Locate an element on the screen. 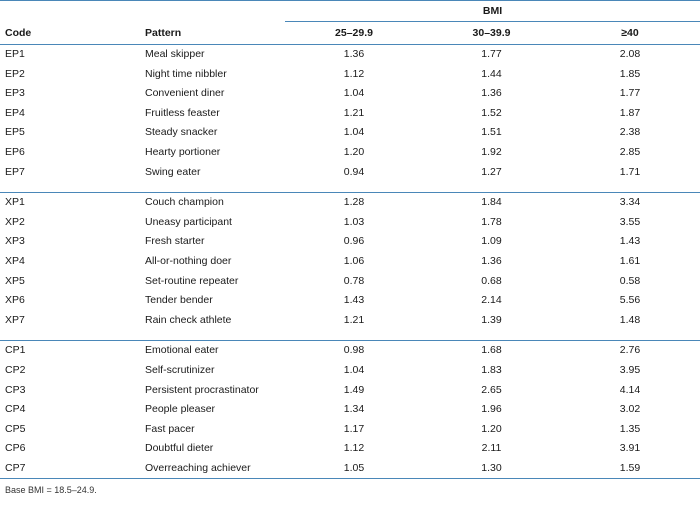 This screenshot has height=505, width=700. column-header-bmi-40-plus: ≥40 is located at coordinates (630, 33).